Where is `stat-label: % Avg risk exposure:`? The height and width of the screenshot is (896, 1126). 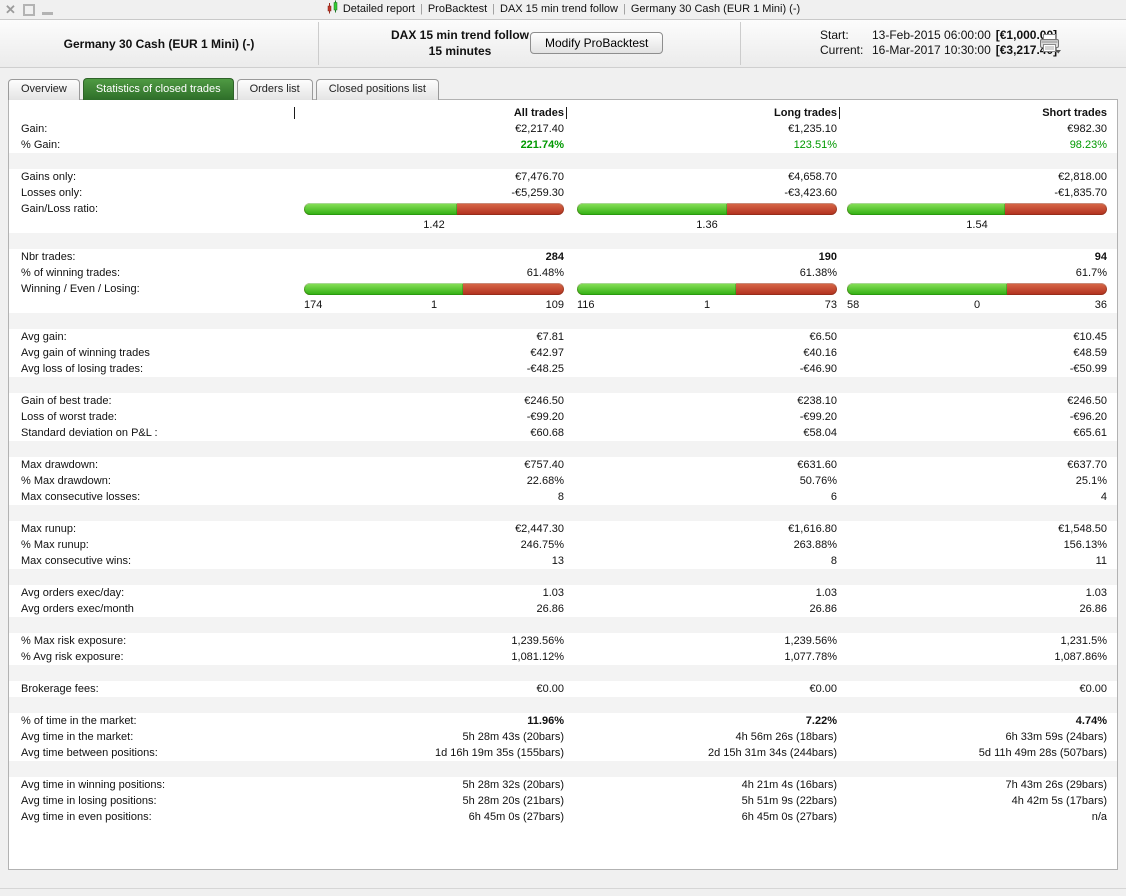 stat-label: % Avg risk exposure: is located at coordinates (72, 657).